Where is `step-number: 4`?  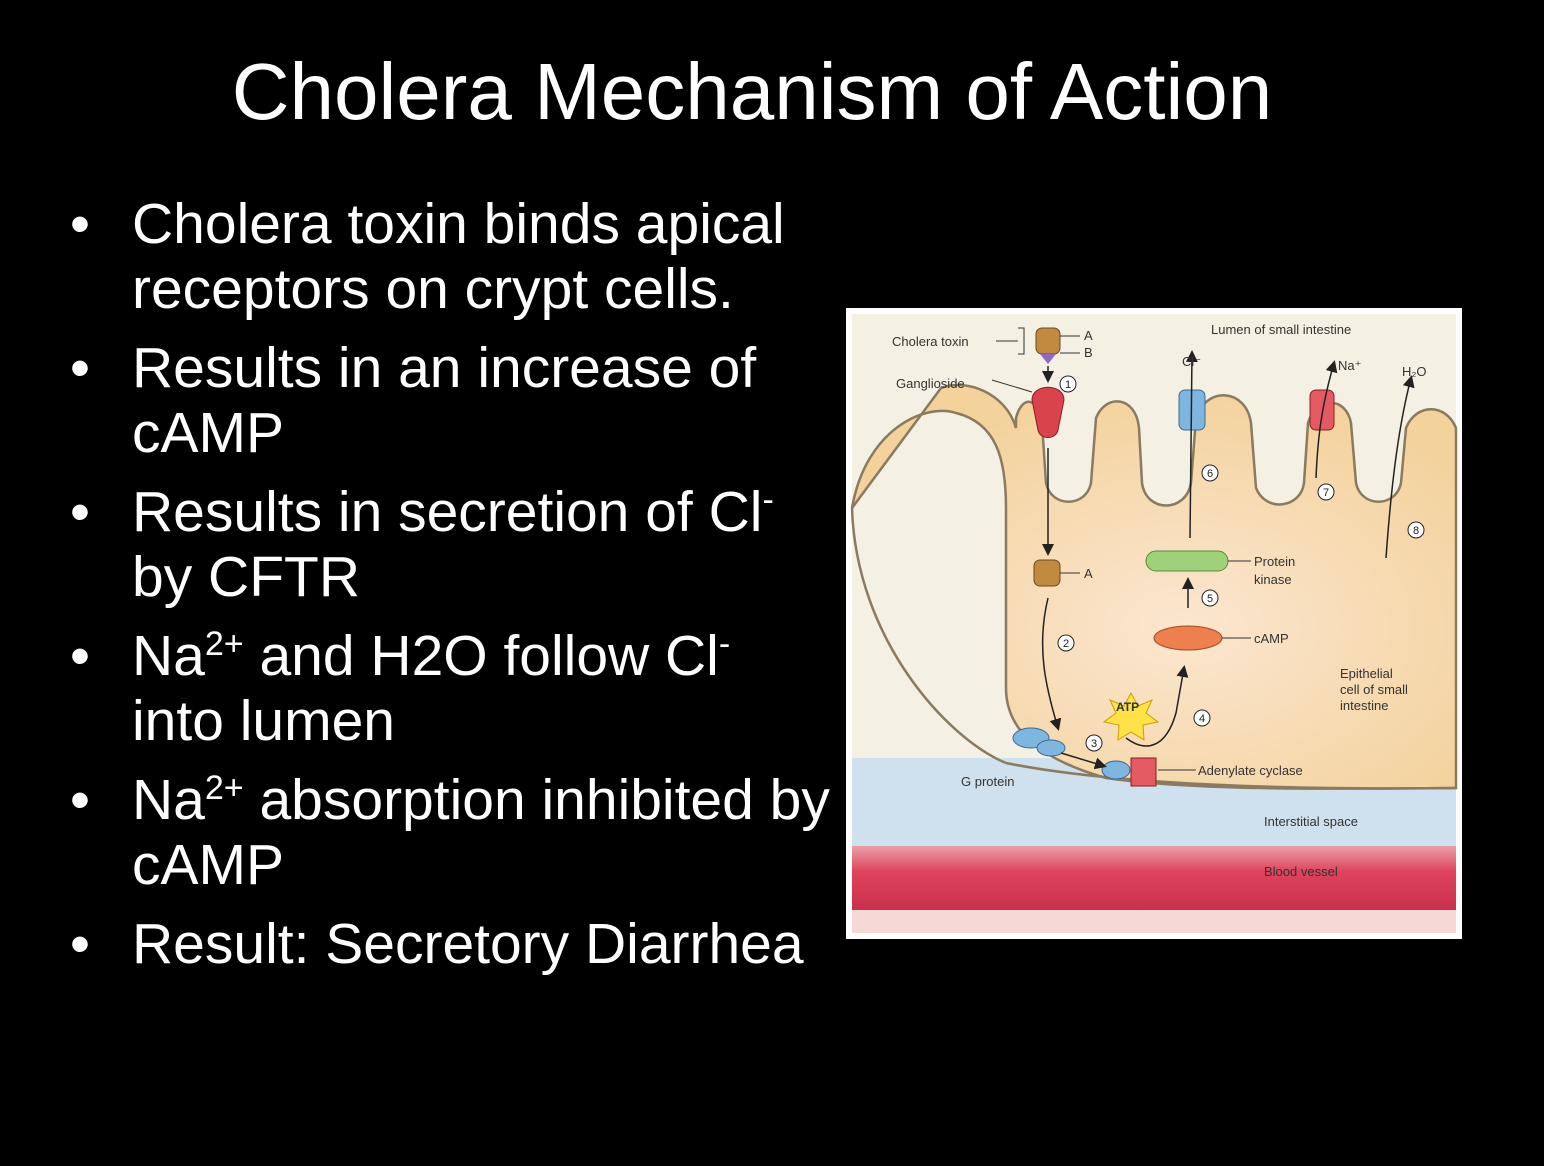
step-number: 4 is located at coordinates (1202, 719).